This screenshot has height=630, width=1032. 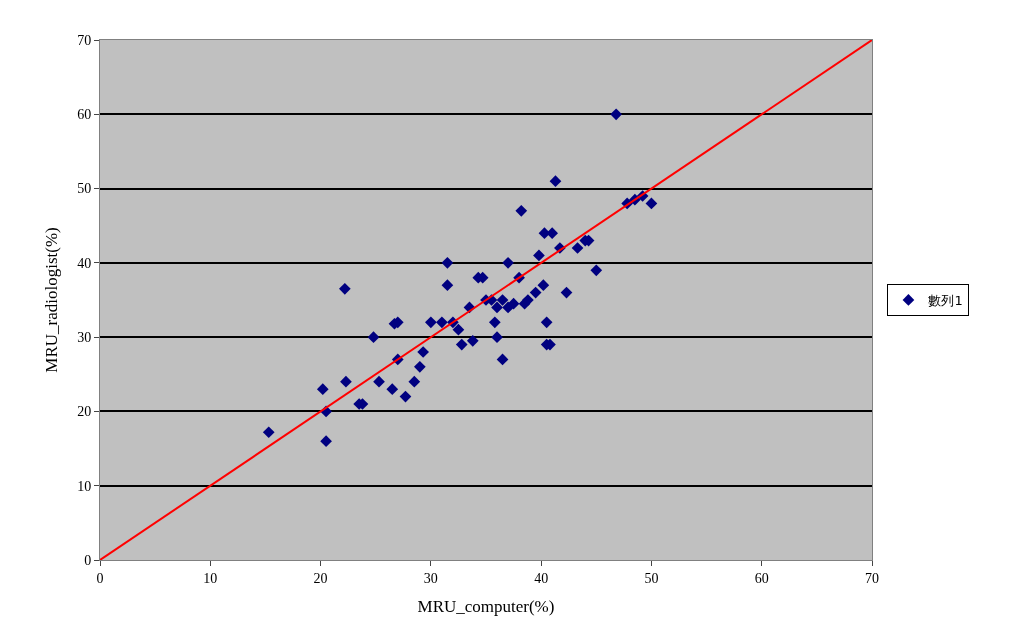 I want to click on y-tick-label: 60, so click(x=84, y=115).